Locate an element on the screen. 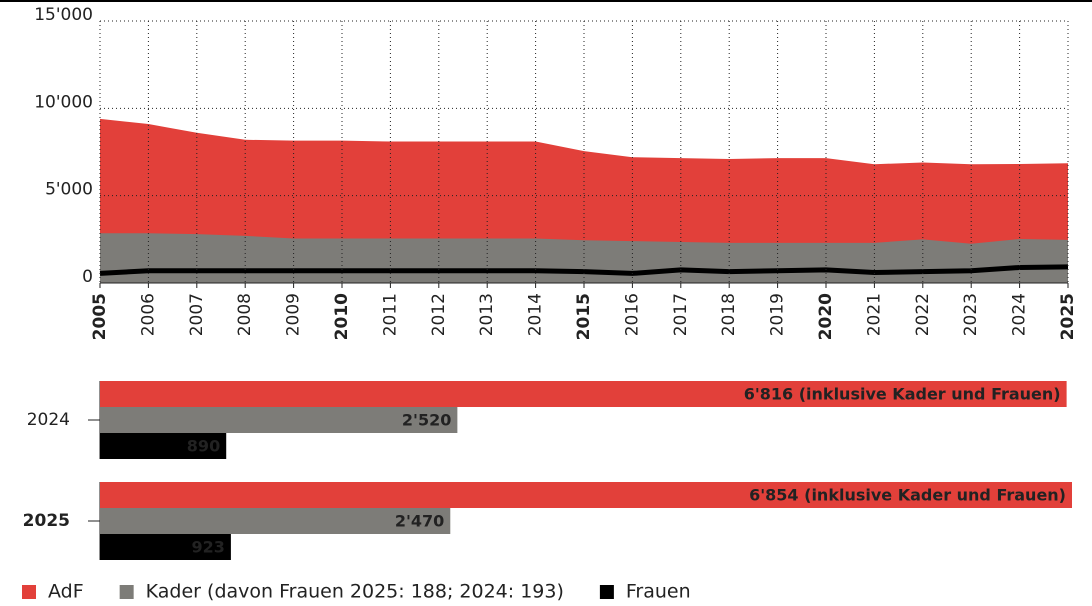  y-tick-label: 2024 is located at coordinates (48, 420).